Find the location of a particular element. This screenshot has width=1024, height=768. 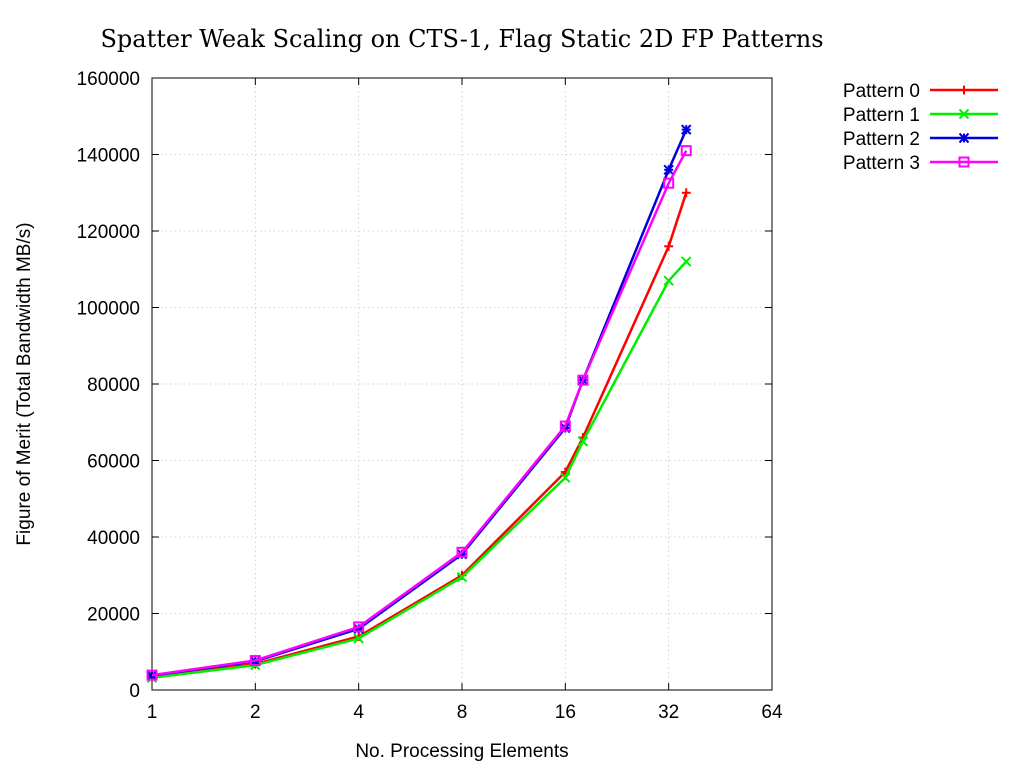

x-axis-label: No. Processing Elements is located at coordinates (461, 751).